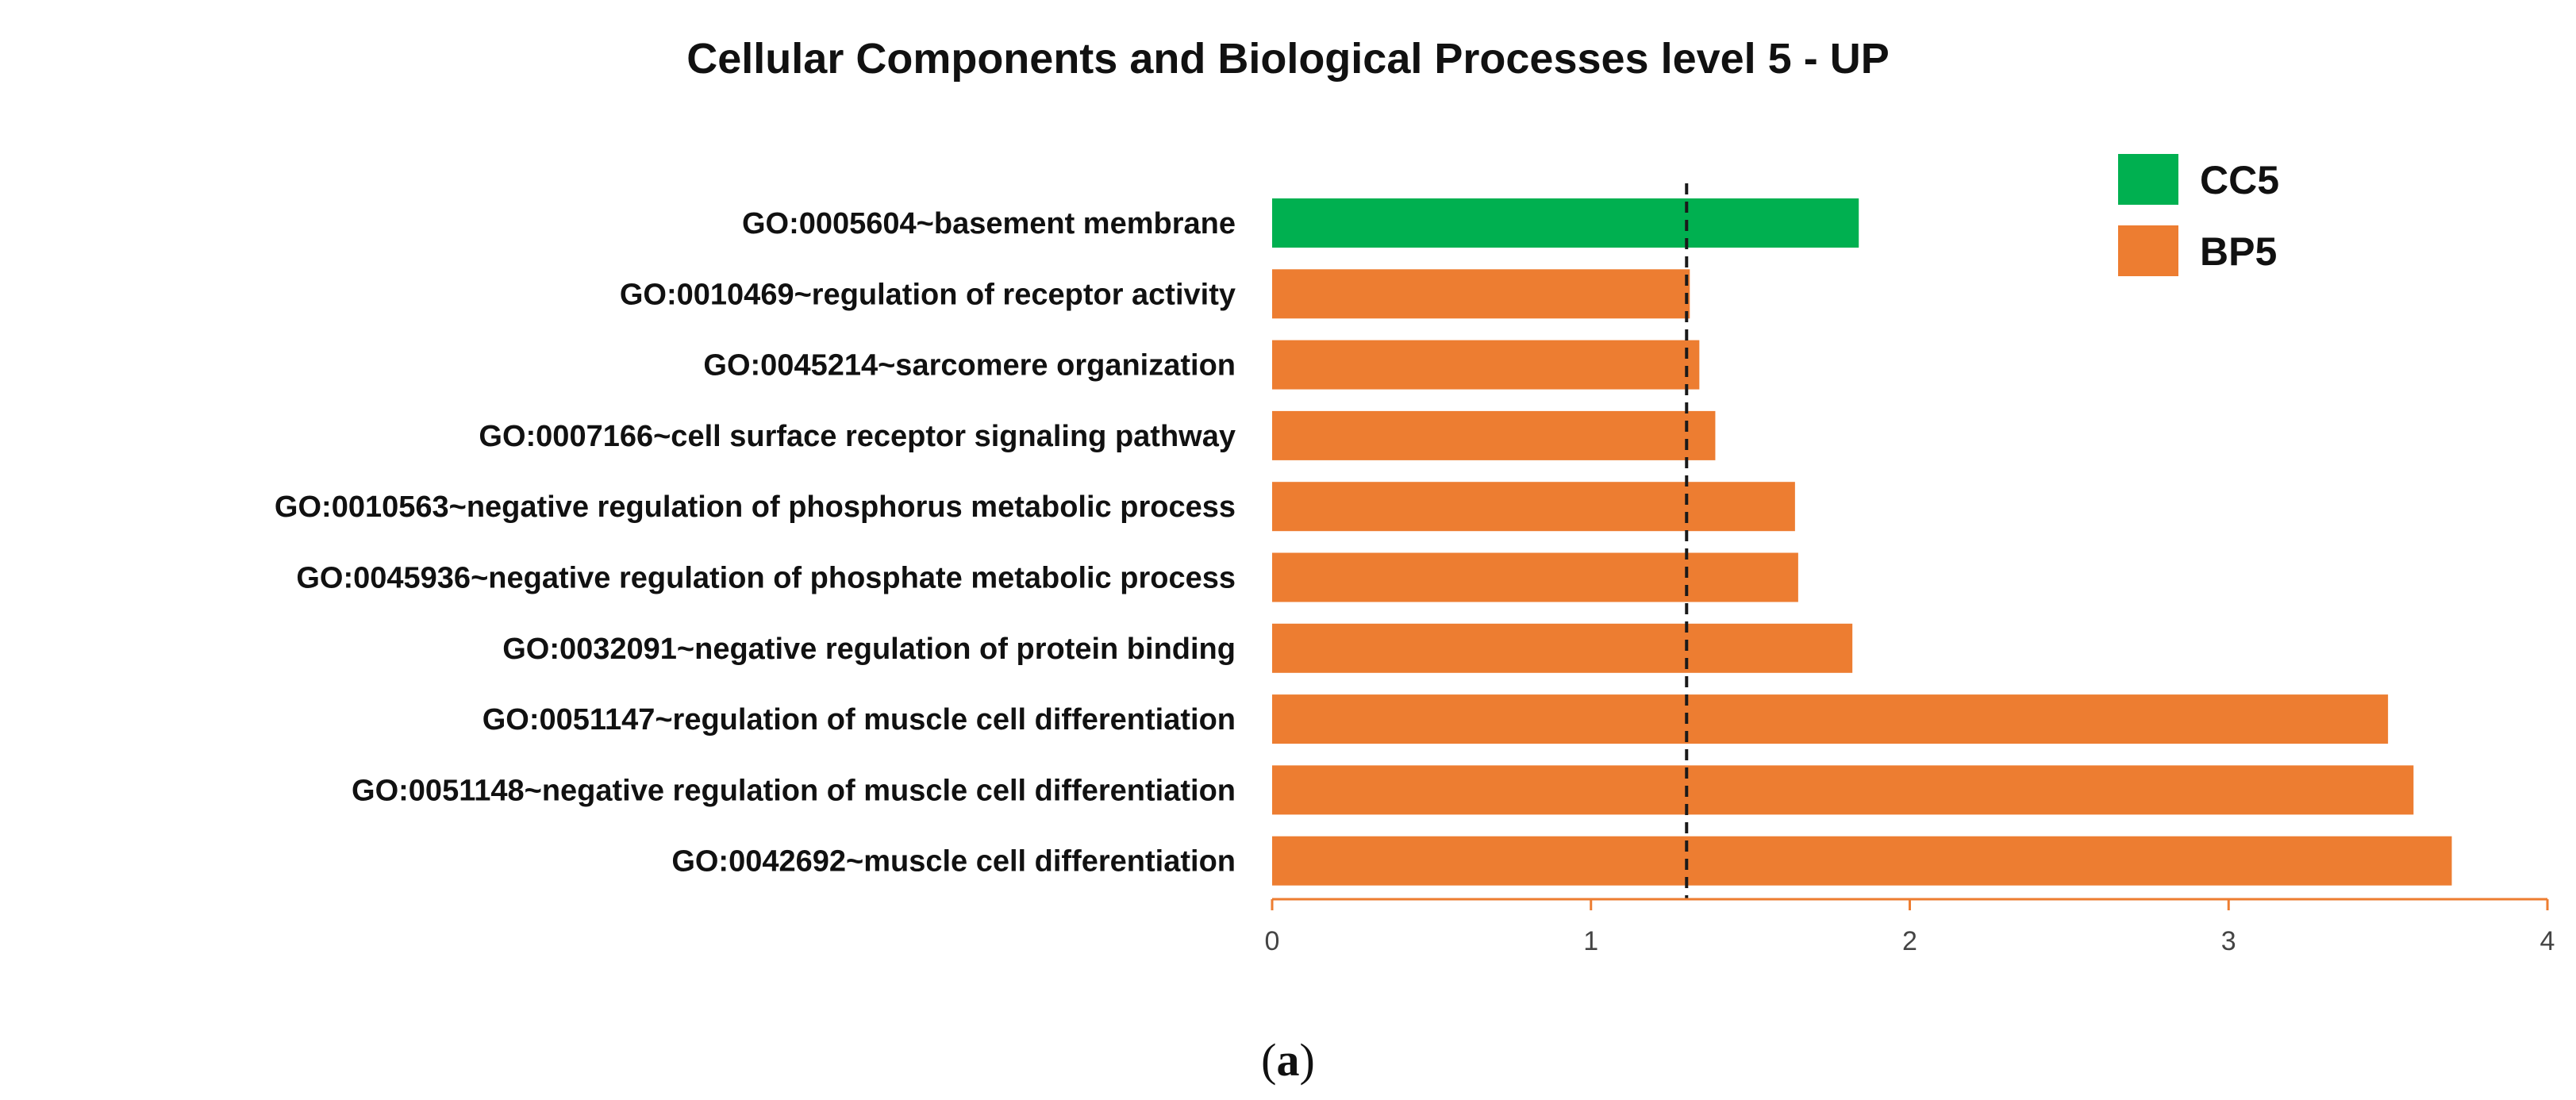 This screenshot has width=2576, height=1100. I want to click on x-tick-label: 4, so click(2547, 941).